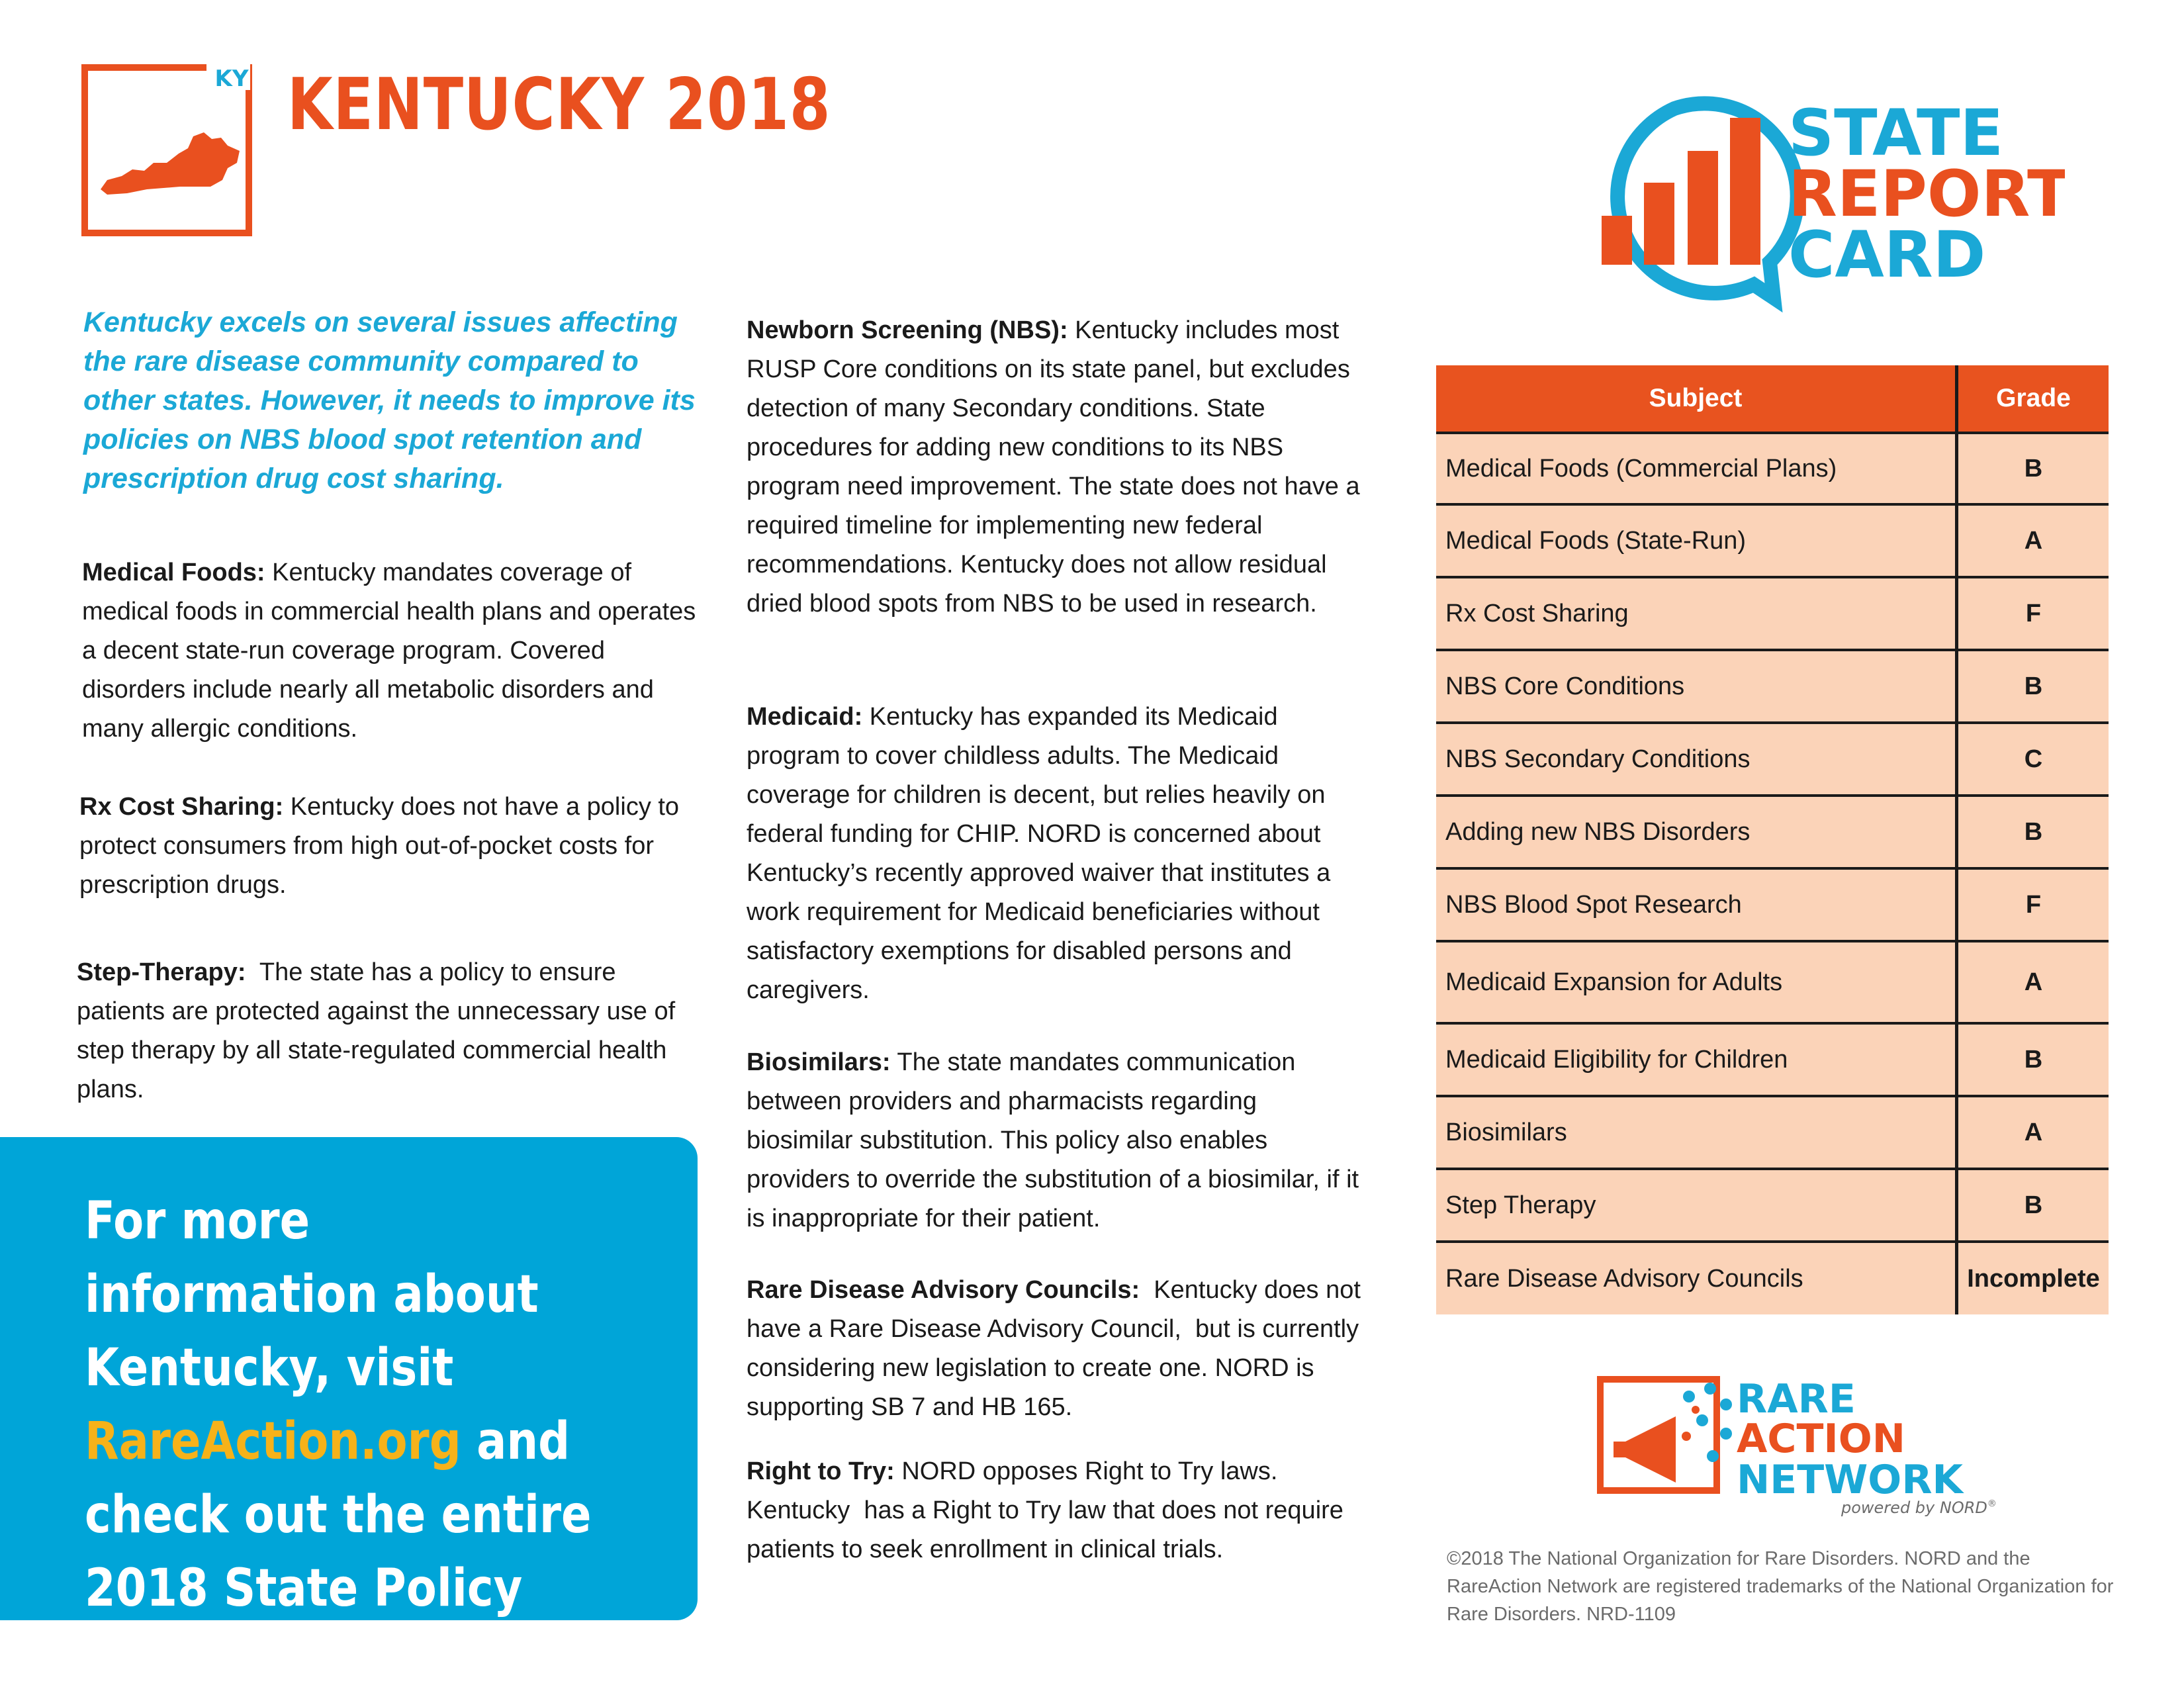 The height and width of the screenshot is (1699, 2184). What do you see at coordinates (1697, 1060) in the screenshot?
I see `subject-cell: Medicaid Eligibility for Children` at bounding box center [1697, 1060].